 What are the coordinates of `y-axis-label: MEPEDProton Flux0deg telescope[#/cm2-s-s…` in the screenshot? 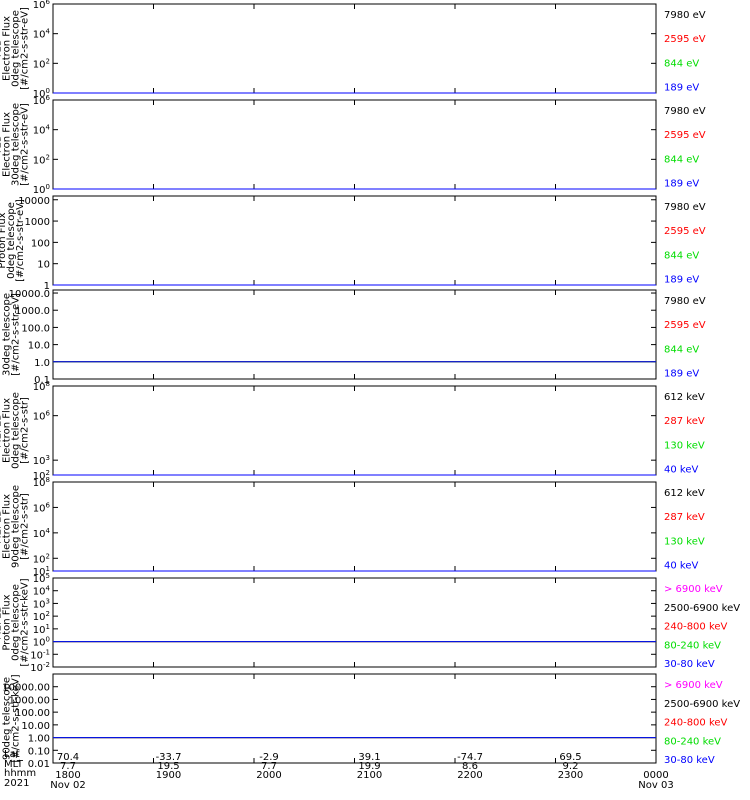 It's located at (15, 622).